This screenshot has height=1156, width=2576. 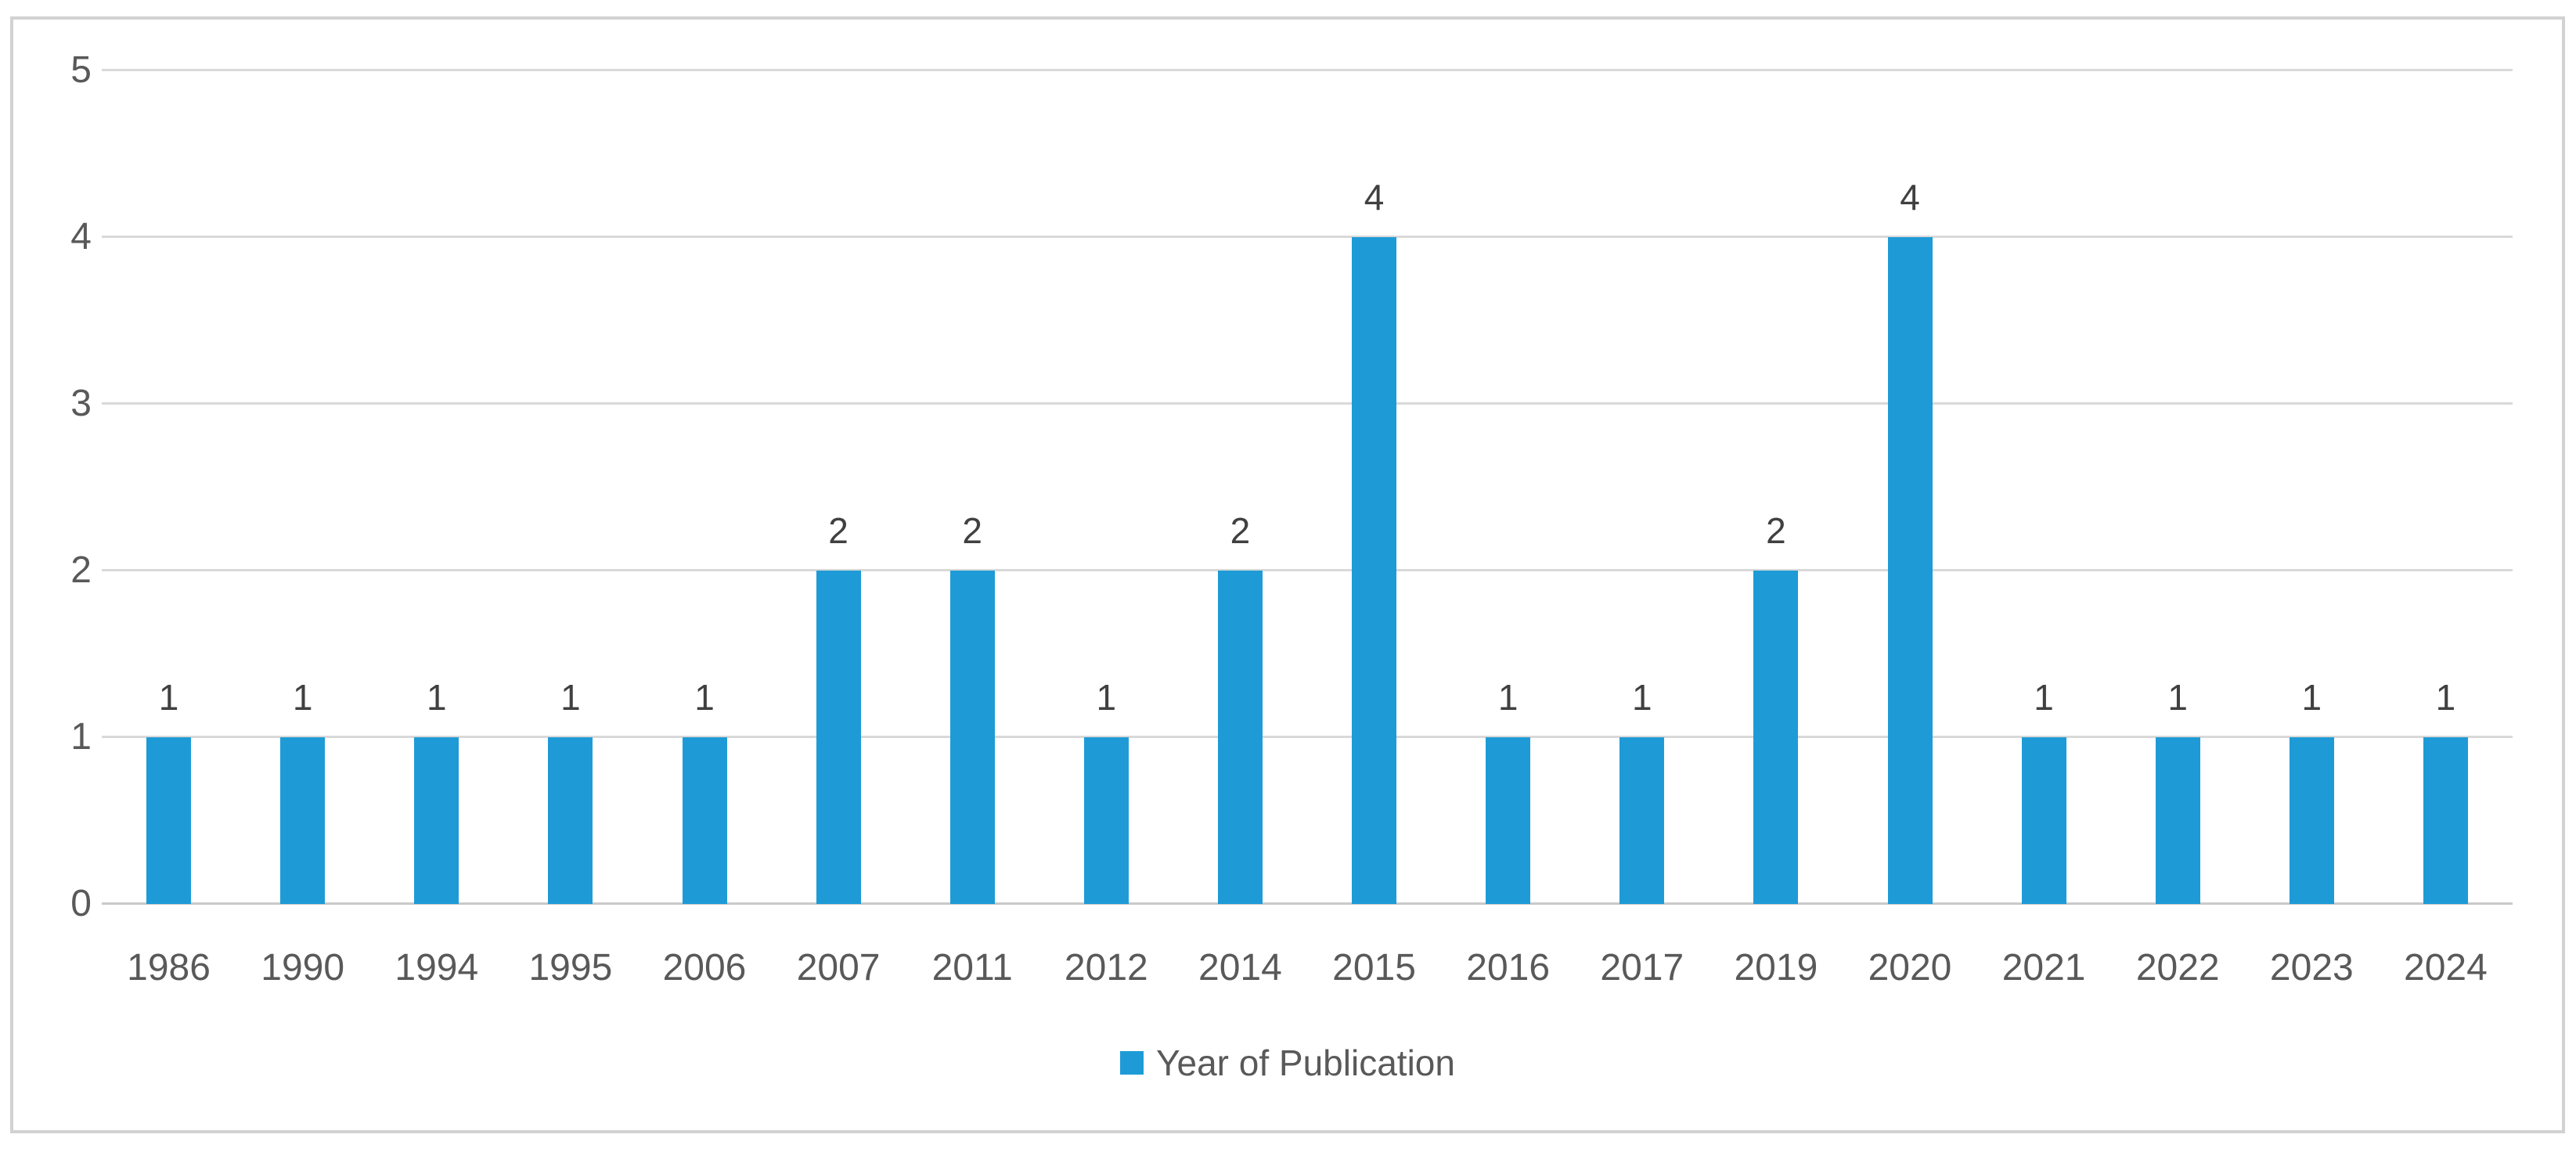 What do you see at coordinates (303, 820) in the screenshot?
I see `bar-1990` at bounding box center [303, 820].